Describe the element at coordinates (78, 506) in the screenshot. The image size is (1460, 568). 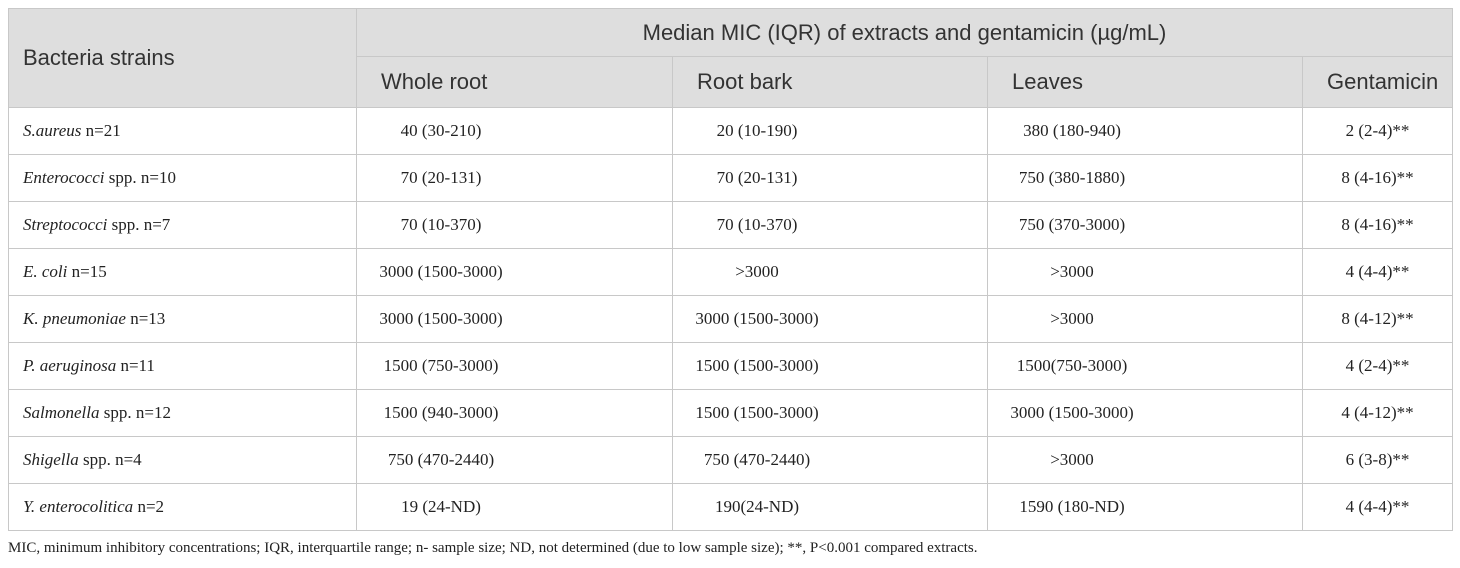
I see `strain-name: Y. enterocolitica` at that location.